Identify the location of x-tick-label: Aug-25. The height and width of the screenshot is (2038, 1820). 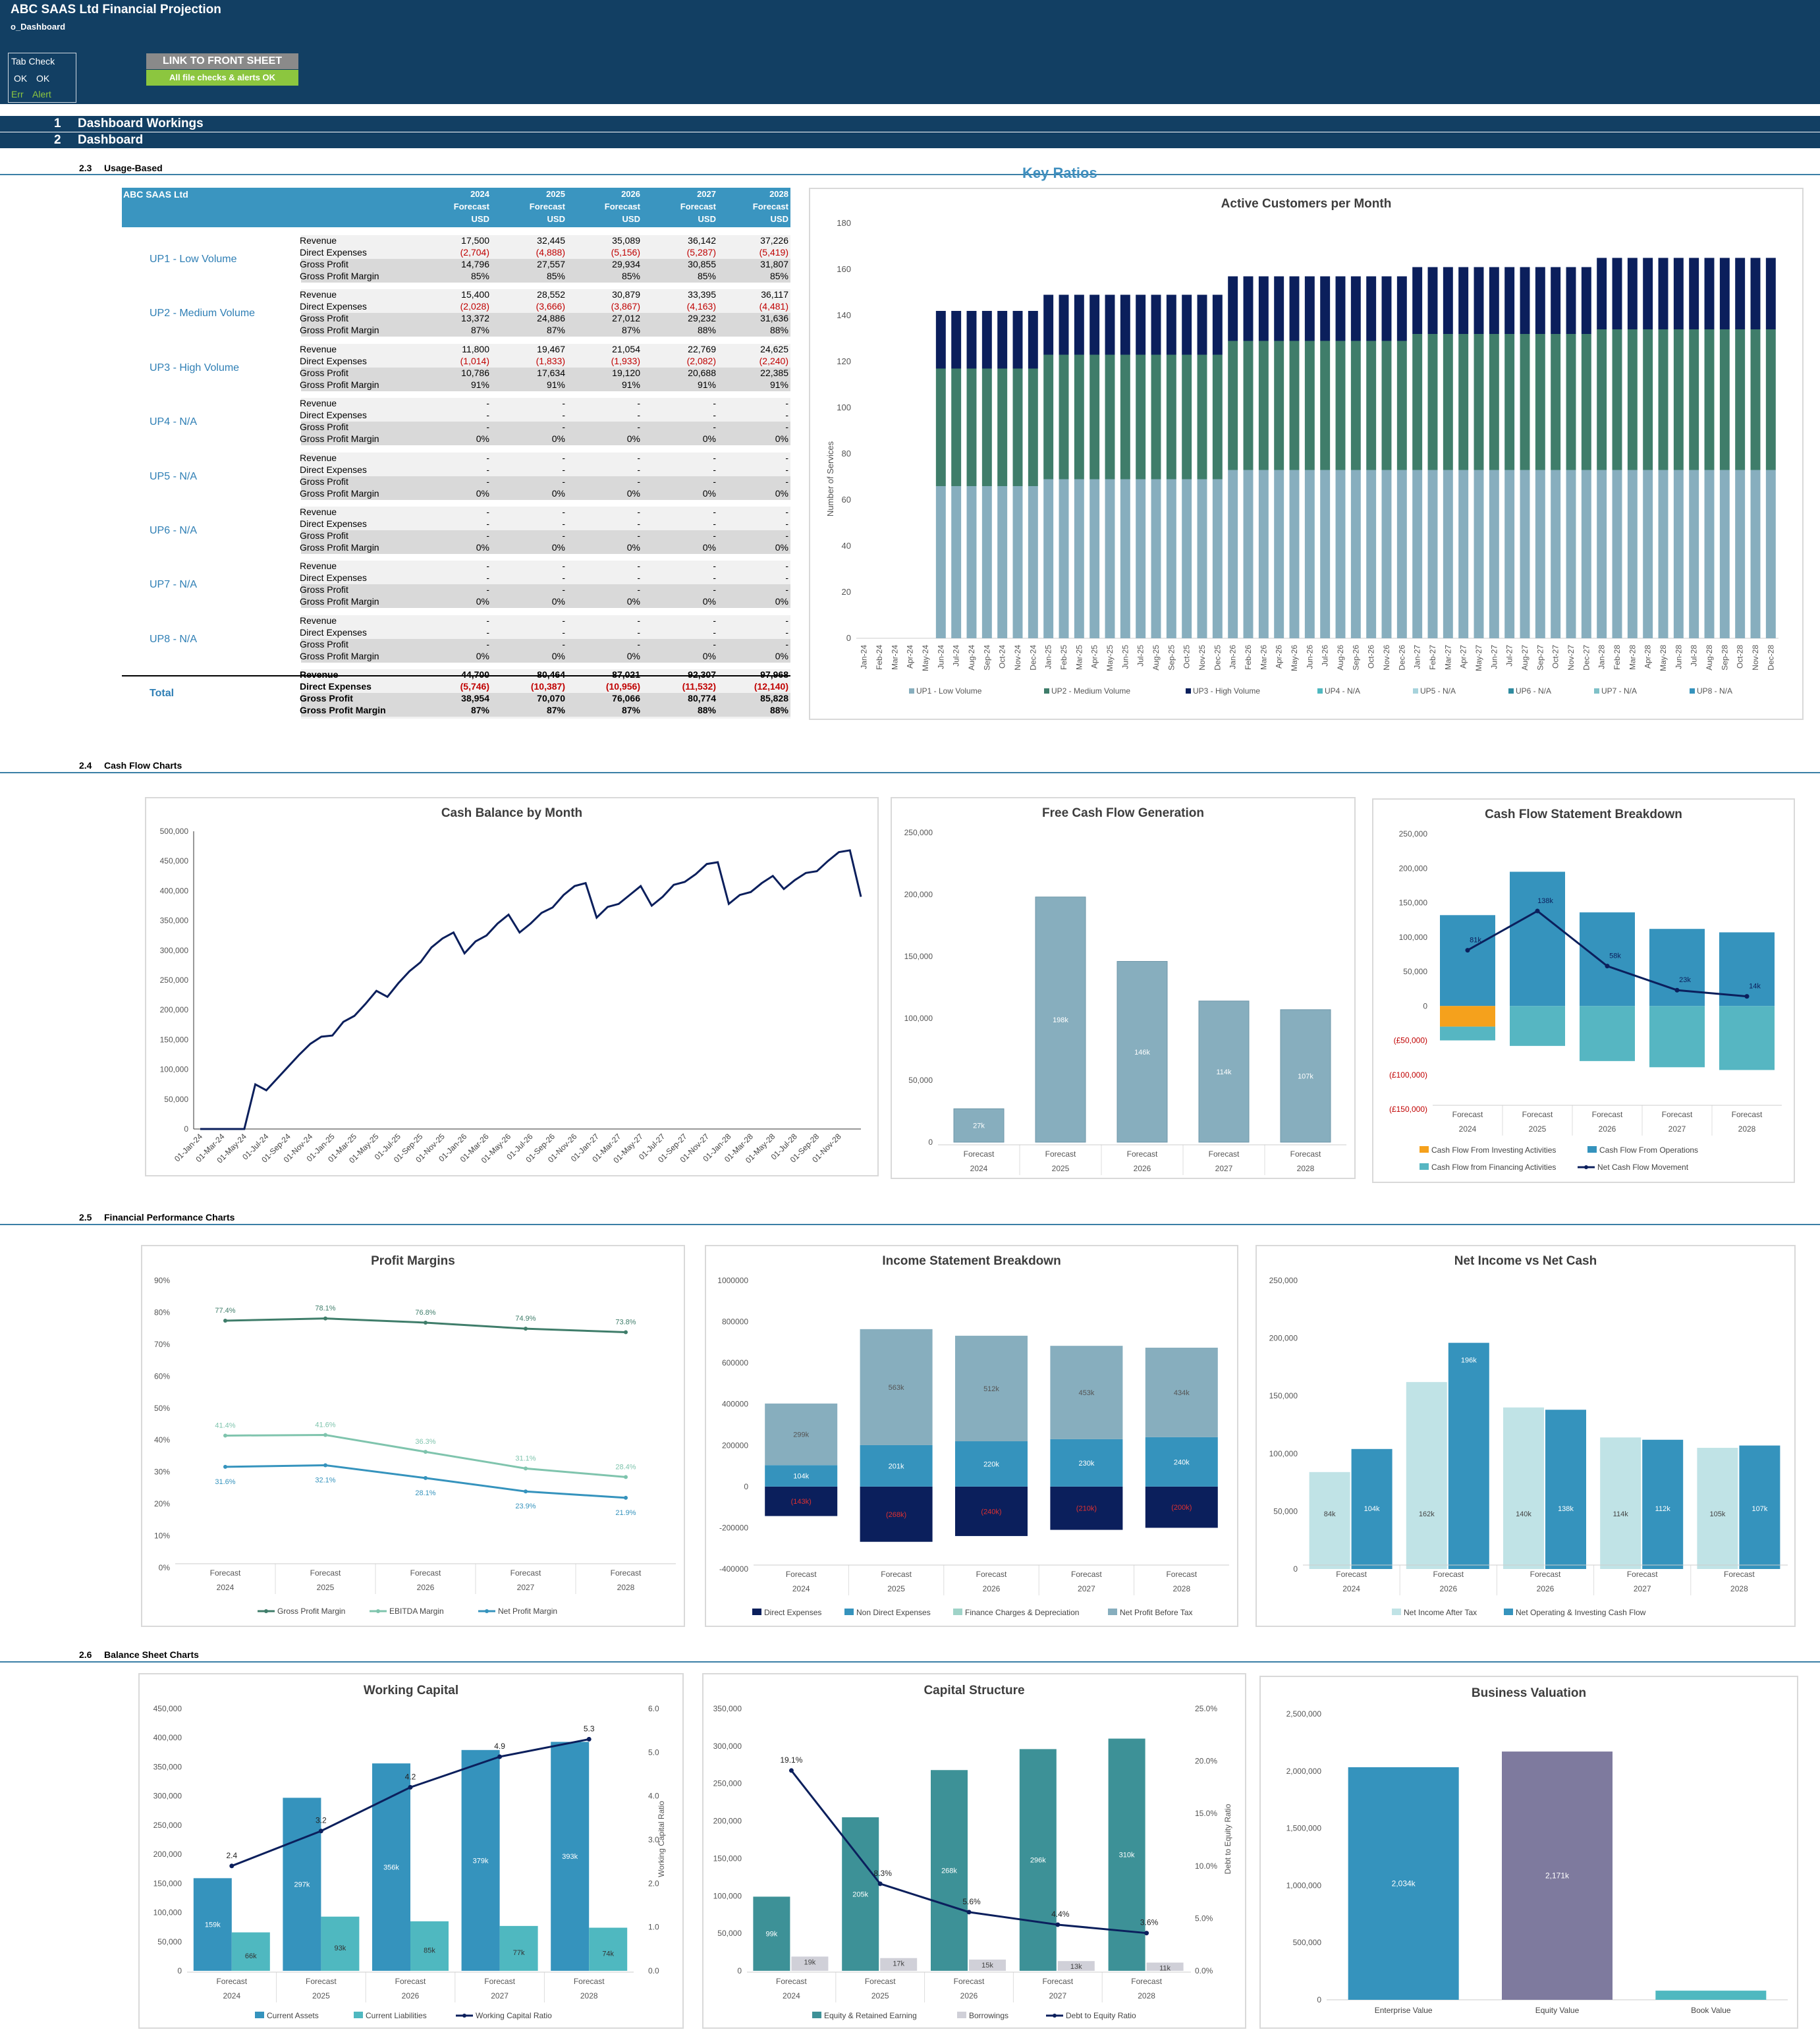
(1156, 658).